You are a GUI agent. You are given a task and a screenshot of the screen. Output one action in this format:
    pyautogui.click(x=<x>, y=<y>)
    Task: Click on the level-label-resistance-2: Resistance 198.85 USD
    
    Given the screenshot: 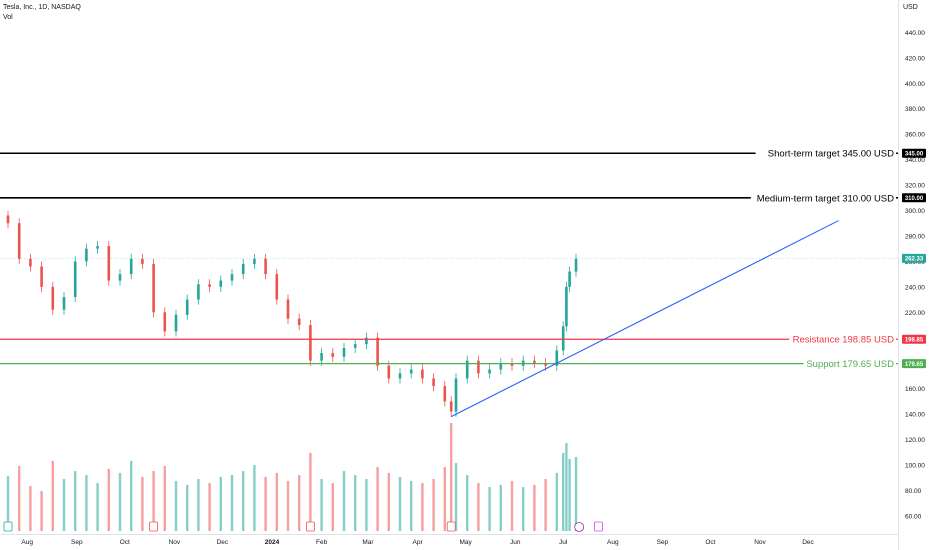 What is the action you would take?
    pyautogui.click(x=844, y=340)
    